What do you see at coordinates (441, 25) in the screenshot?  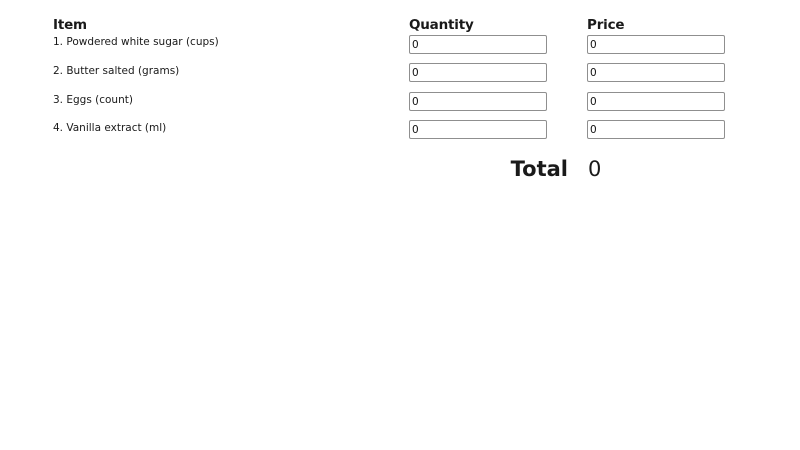 I see `header-quantity: Quantity` at bounding box center [441, 25].